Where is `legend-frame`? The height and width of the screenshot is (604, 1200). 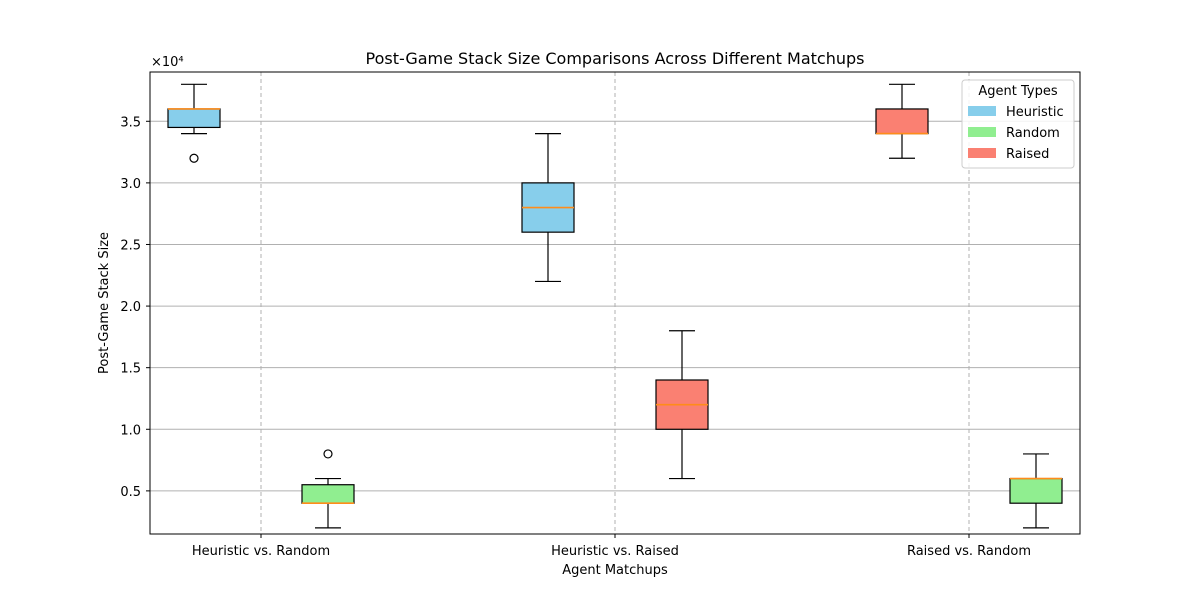 legend-frame is located at coordinates (1018, 124).